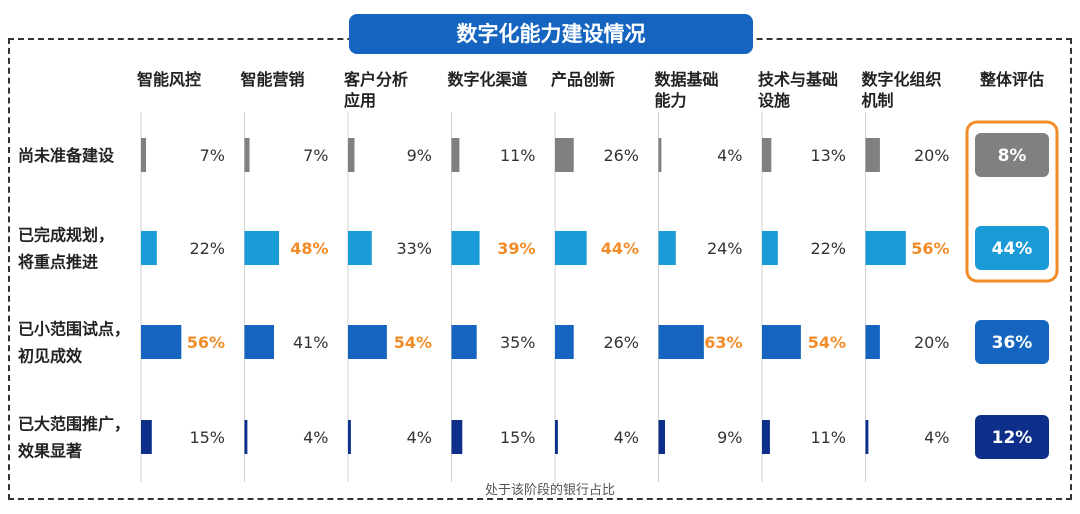 The image size is (1080, 514). I want to click on overall-value: 12%, so click(1012, 438).